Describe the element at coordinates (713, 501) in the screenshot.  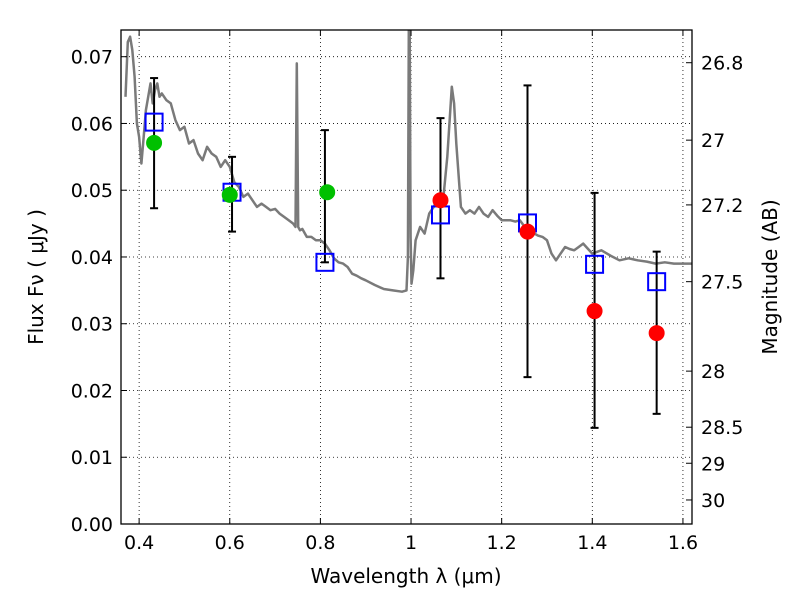
I see `magnitude-tick-label: 30` at that location.